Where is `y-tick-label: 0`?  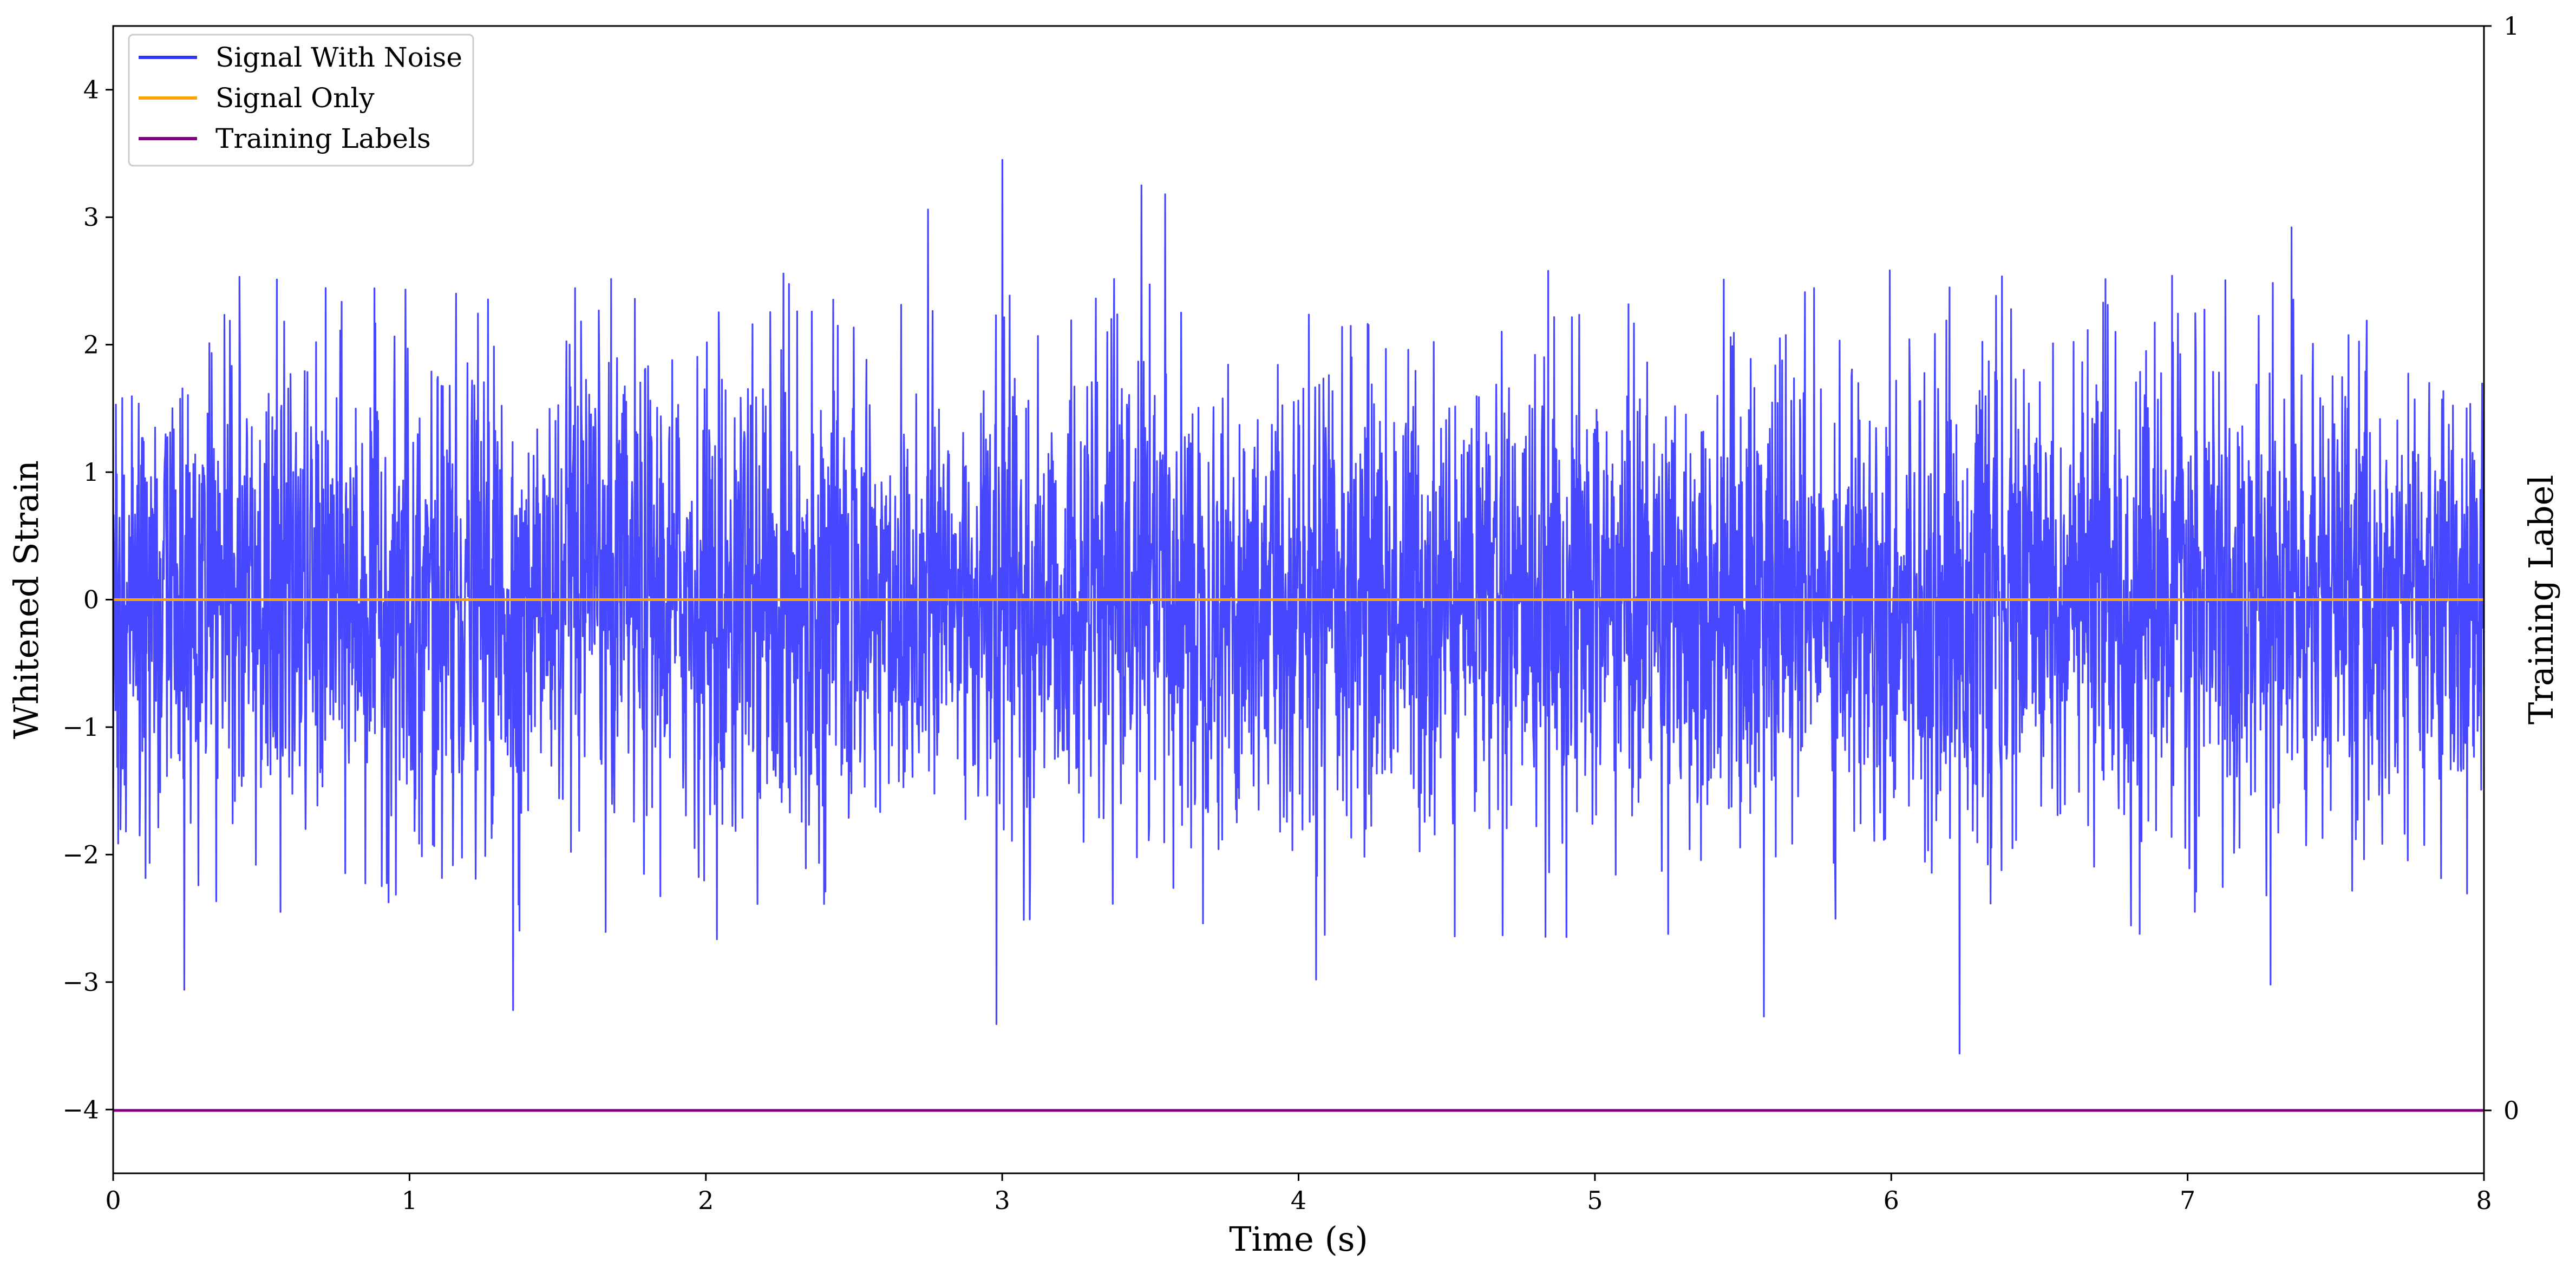 y-tick-label: 0 is located at coordinates (91, 600).